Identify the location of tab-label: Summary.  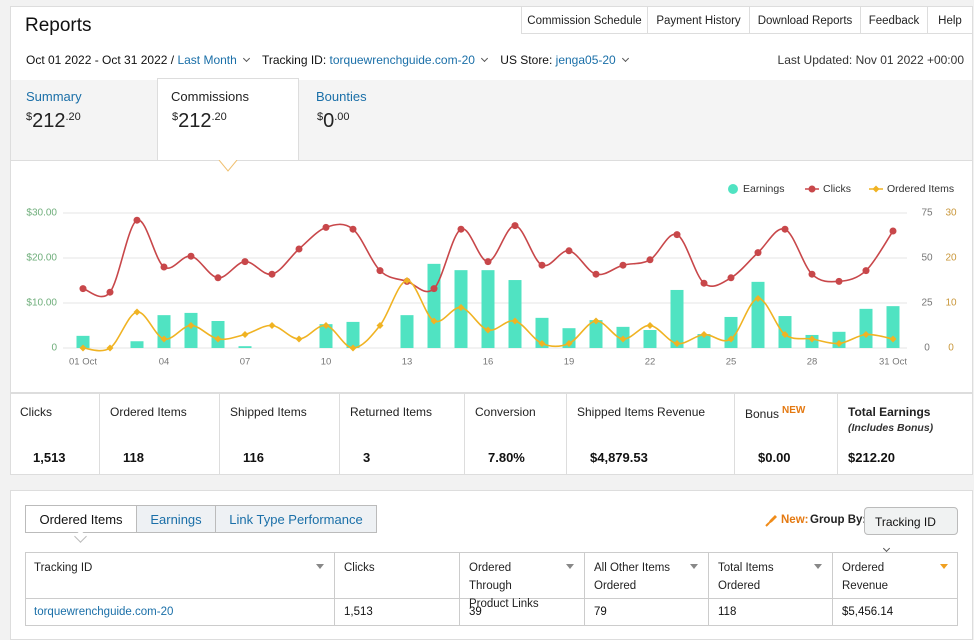
(54, 96).